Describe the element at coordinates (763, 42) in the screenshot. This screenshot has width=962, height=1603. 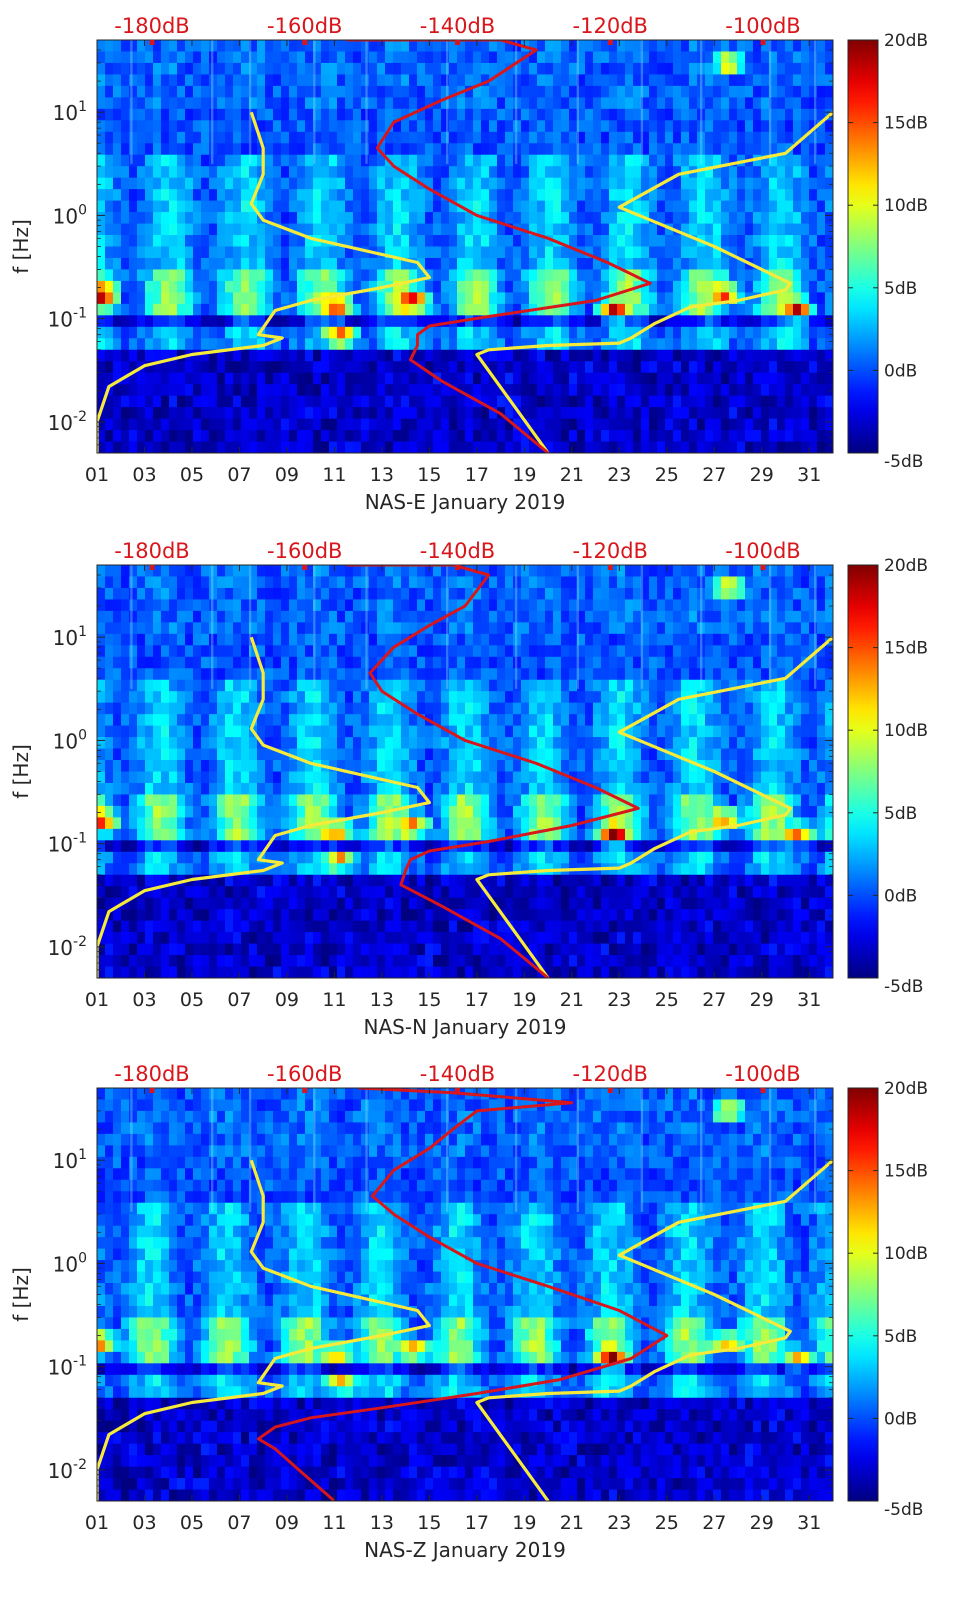
I see `top-db-tick` at that location.